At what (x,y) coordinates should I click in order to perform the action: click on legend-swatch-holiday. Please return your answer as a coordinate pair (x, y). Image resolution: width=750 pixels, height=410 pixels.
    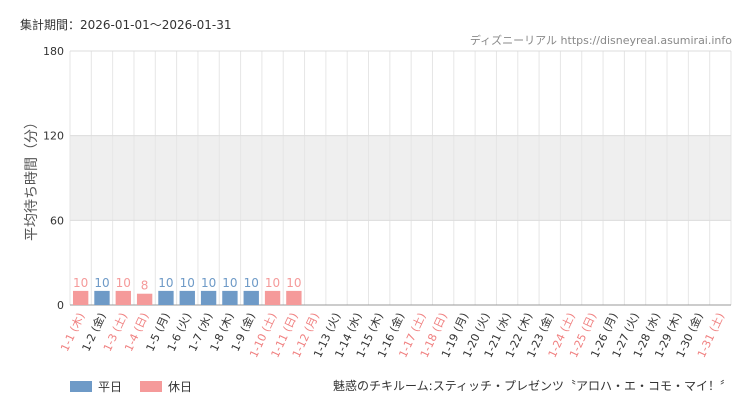
    Looking at the image, I should click on (151, 386).